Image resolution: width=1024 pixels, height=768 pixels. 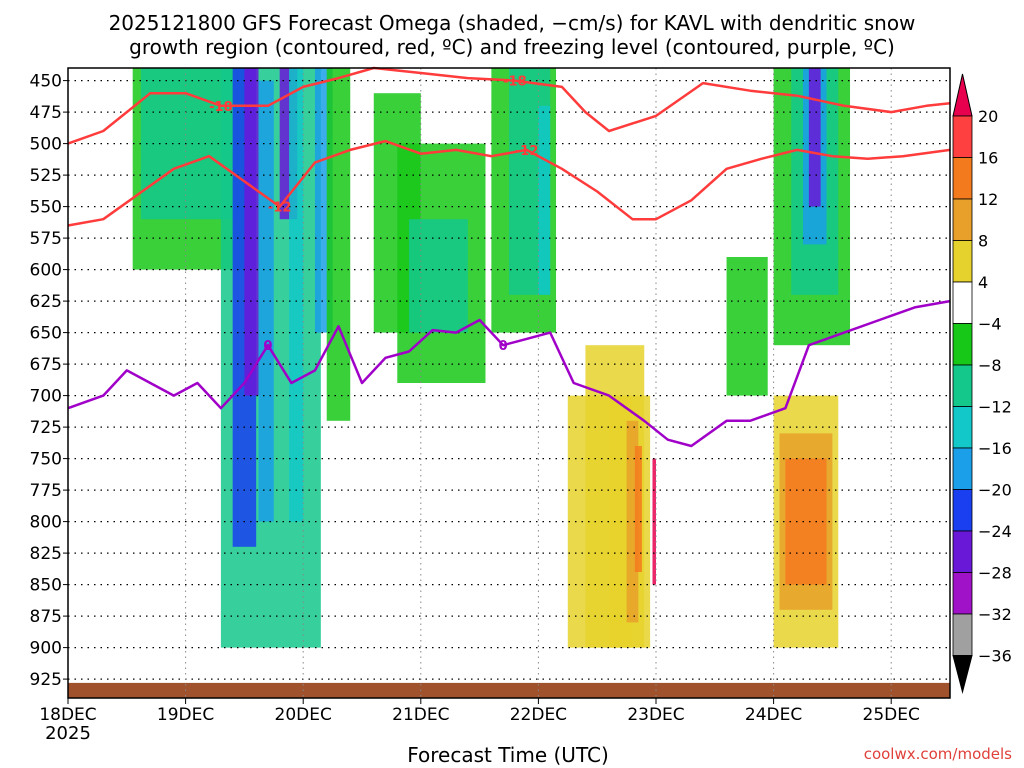 I want to click on x-tick-label-25DEC: 25DEC, so click(x=891, y=715).